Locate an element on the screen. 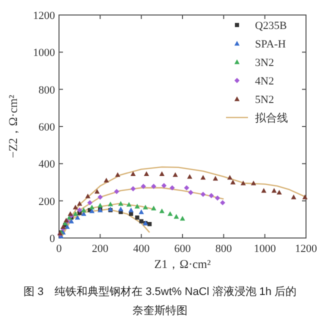 This screenshot has width=320, height=329. legend-label: Q235B is located at coordinates (271, 26).